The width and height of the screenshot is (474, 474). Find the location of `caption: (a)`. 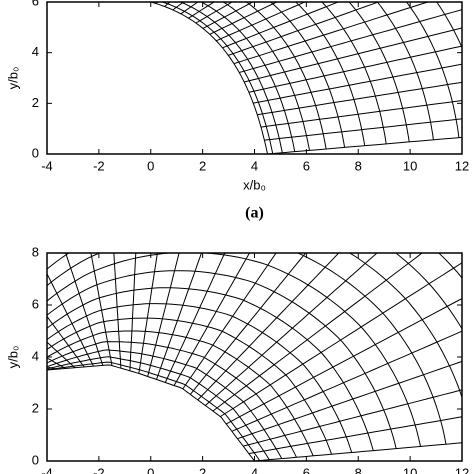

caption: (a) is located at coordinates (254, 213).